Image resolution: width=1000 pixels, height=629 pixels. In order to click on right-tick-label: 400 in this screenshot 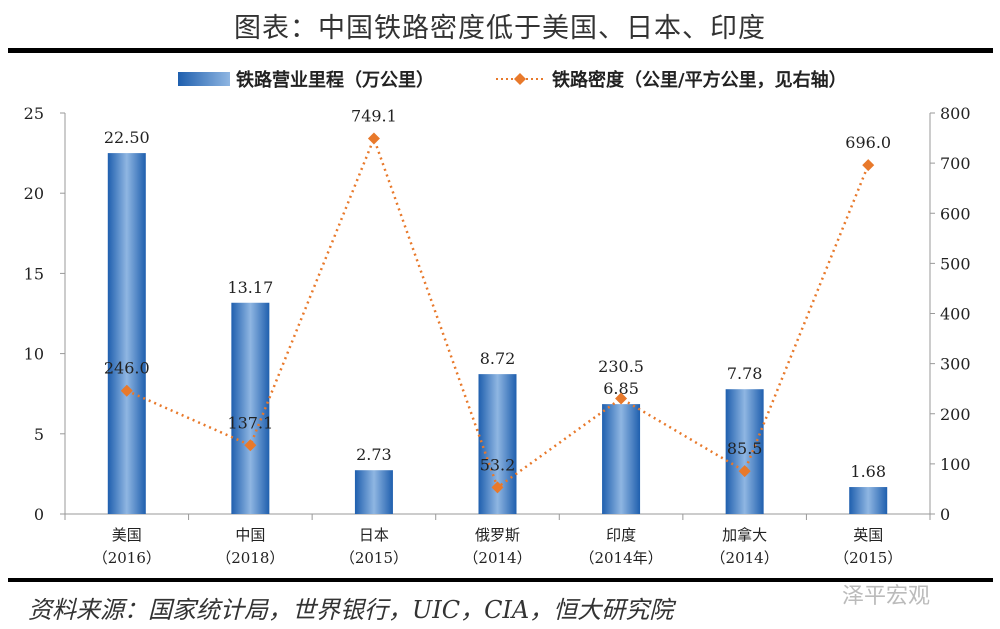, I will do `click(955, 314)`.